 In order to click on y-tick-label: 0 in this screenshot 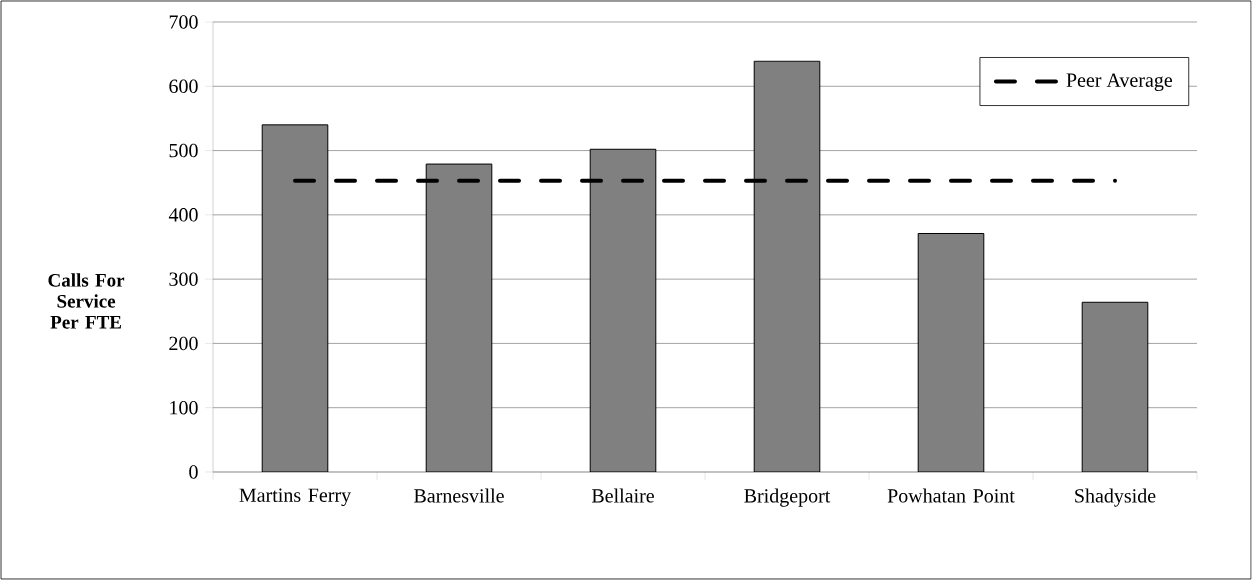, I will do `click(193, 472)`.